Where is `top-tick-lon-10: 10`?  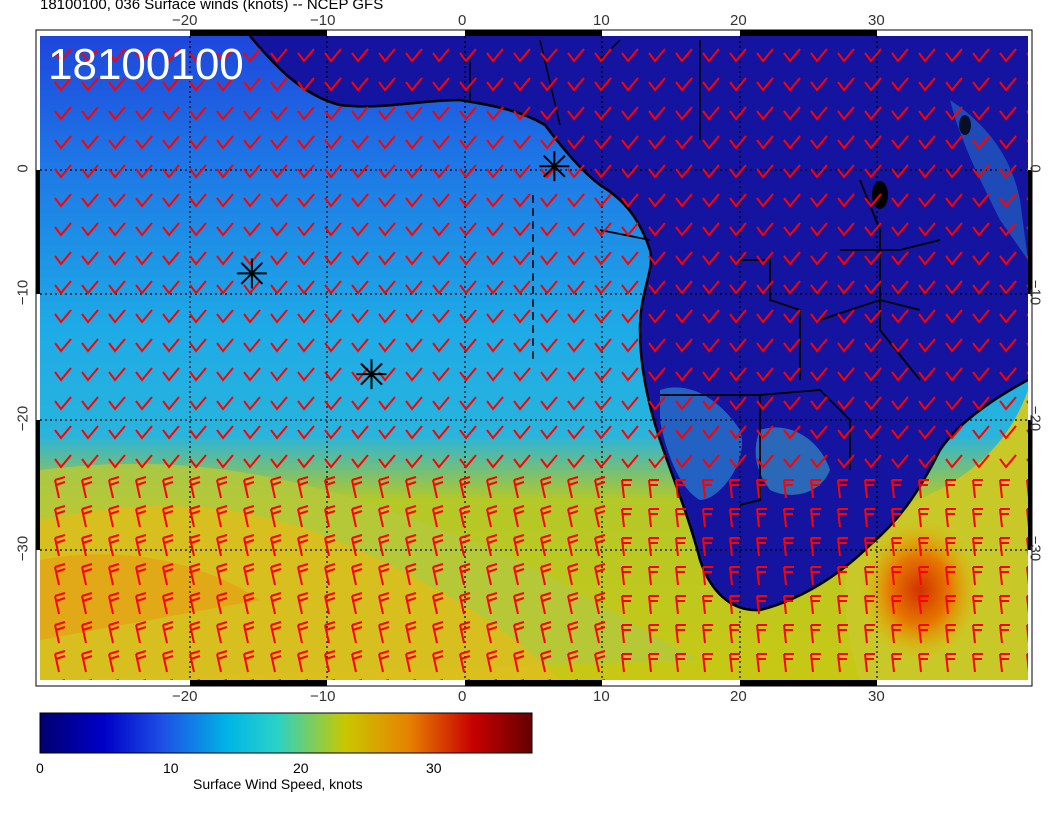
top-tick-lon-10: 10 is located at coordinates (601, 20).